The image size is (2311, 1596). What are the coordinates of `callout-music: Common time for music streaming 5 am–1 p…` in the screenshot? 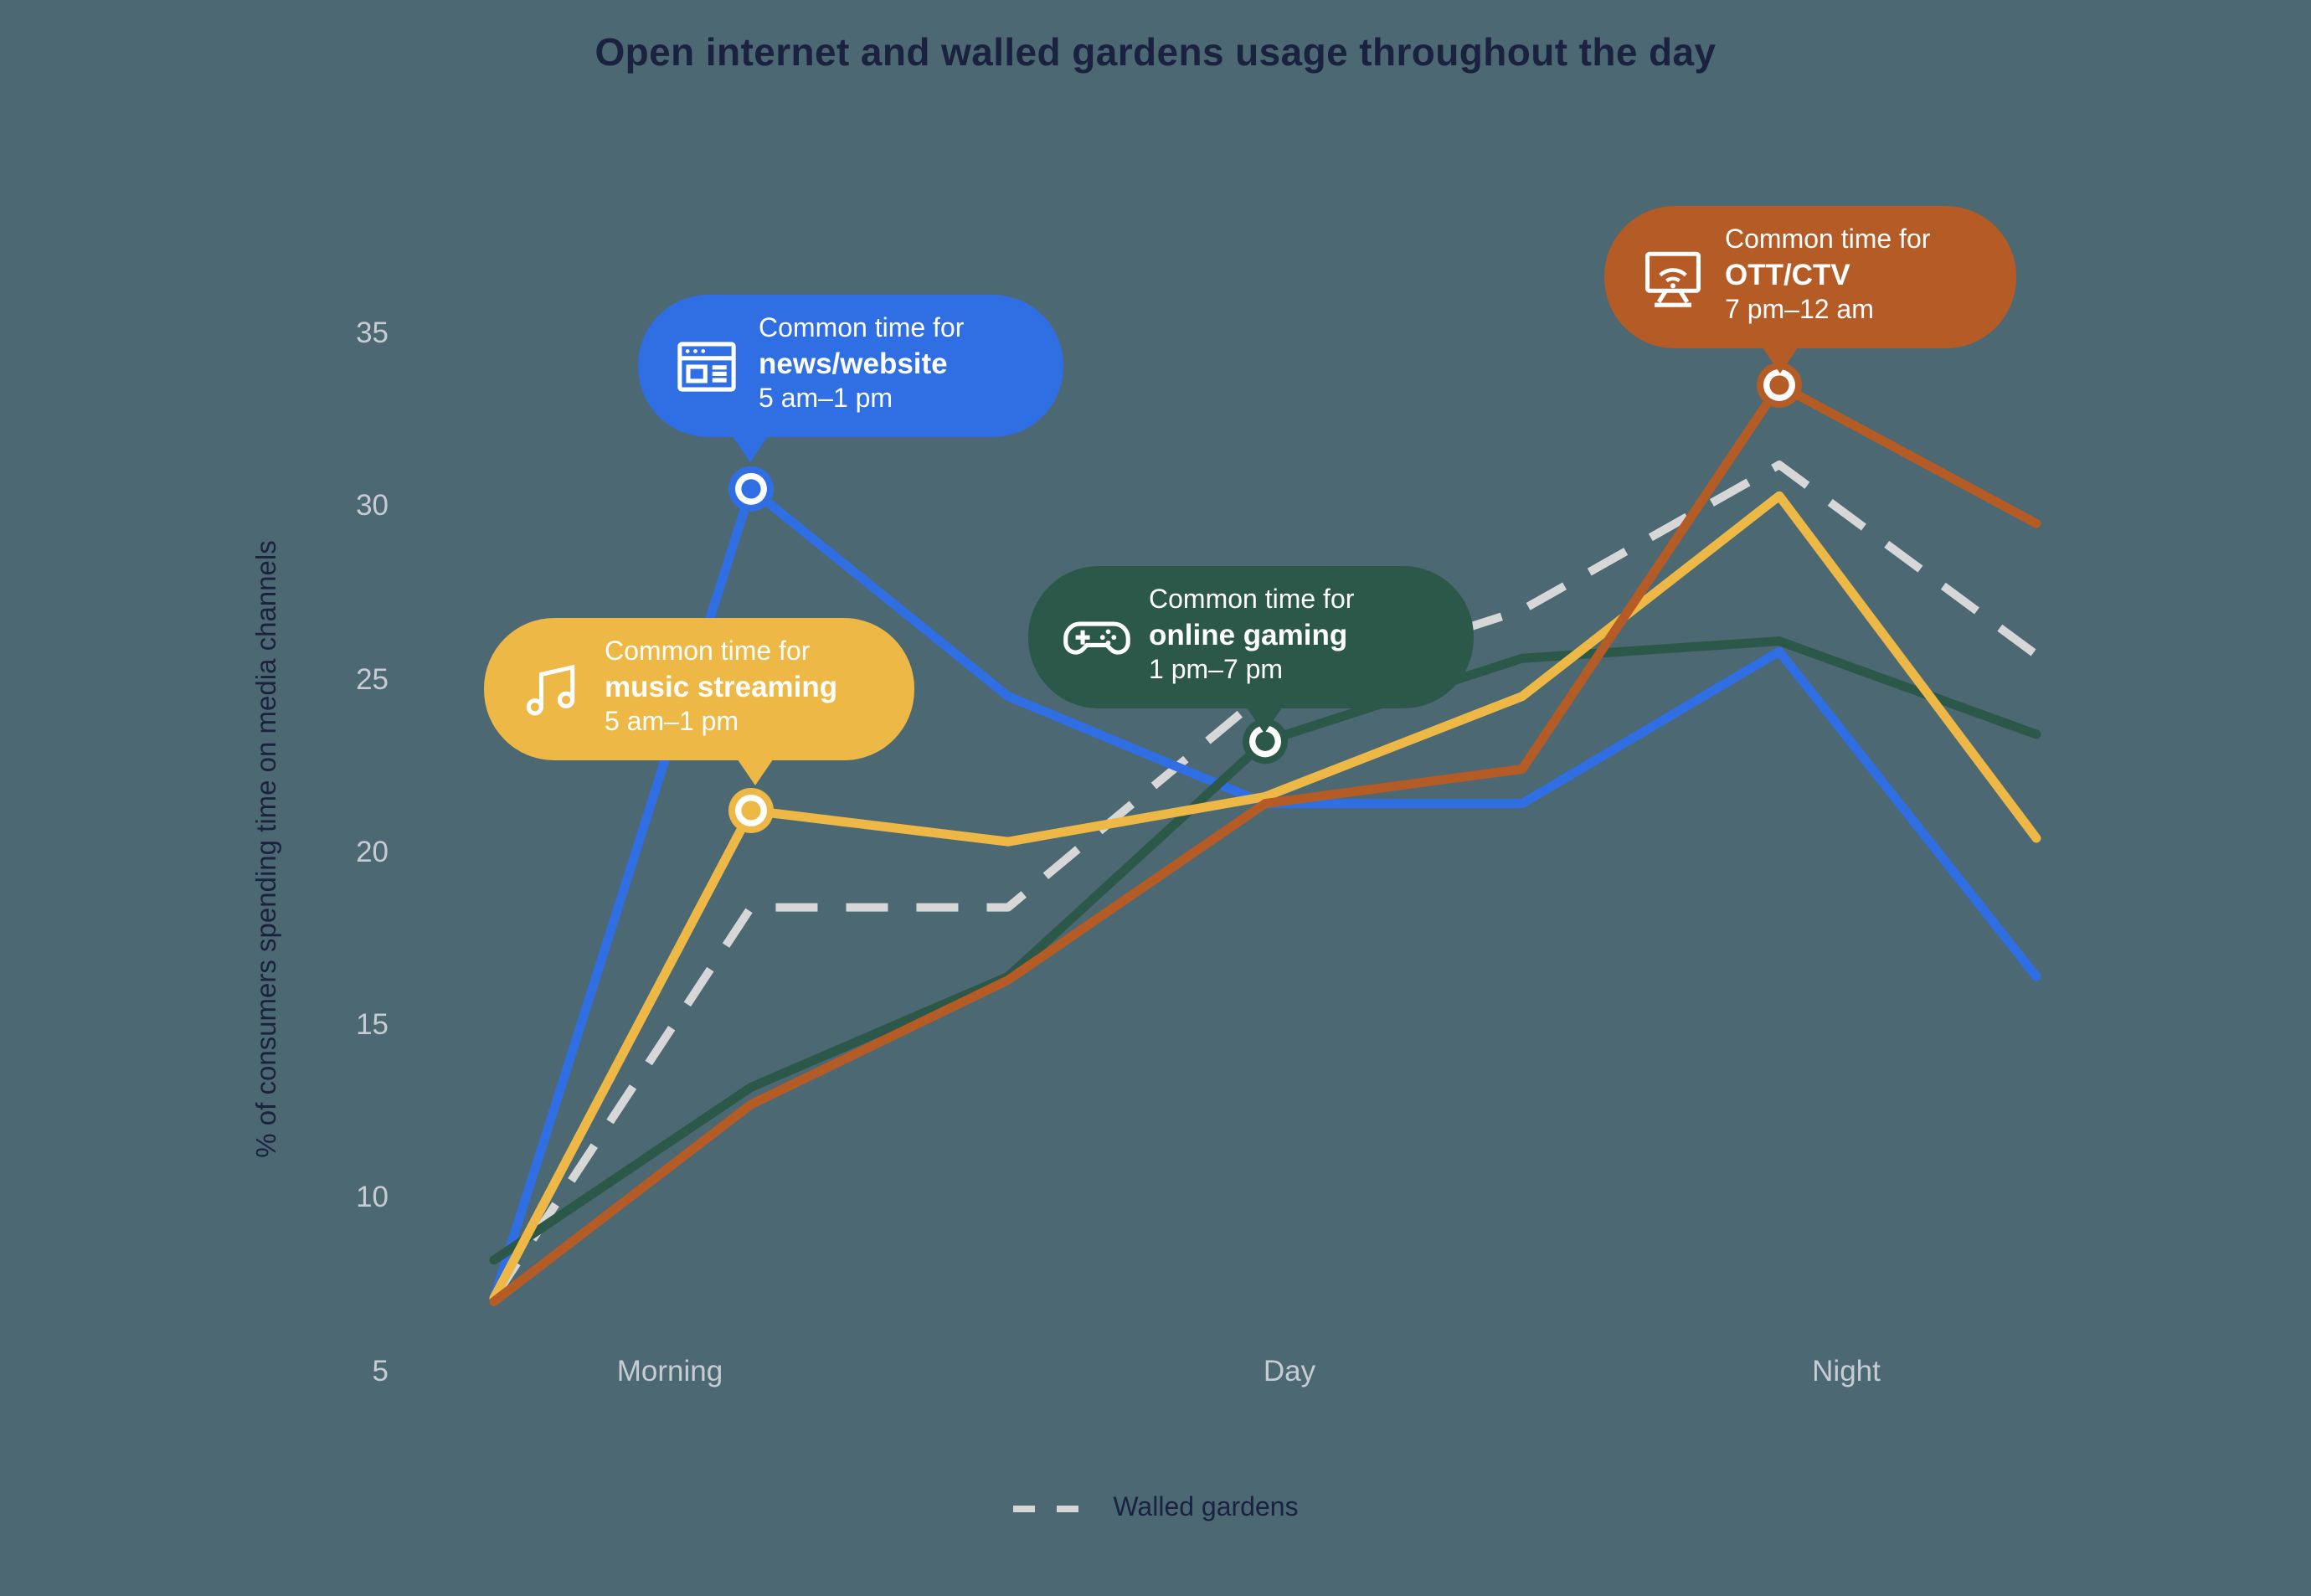 It's located at (699, 701).